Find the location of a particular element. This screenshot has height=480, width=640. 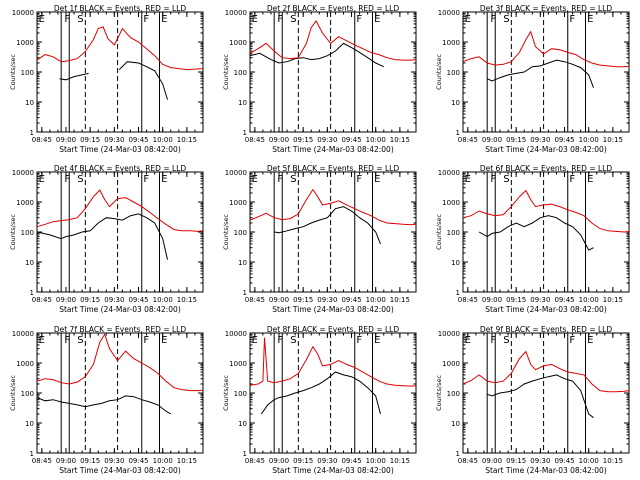

panel-title: Det 4f BLACK = Events, RED = LLD is located at coordinates (120, 168).